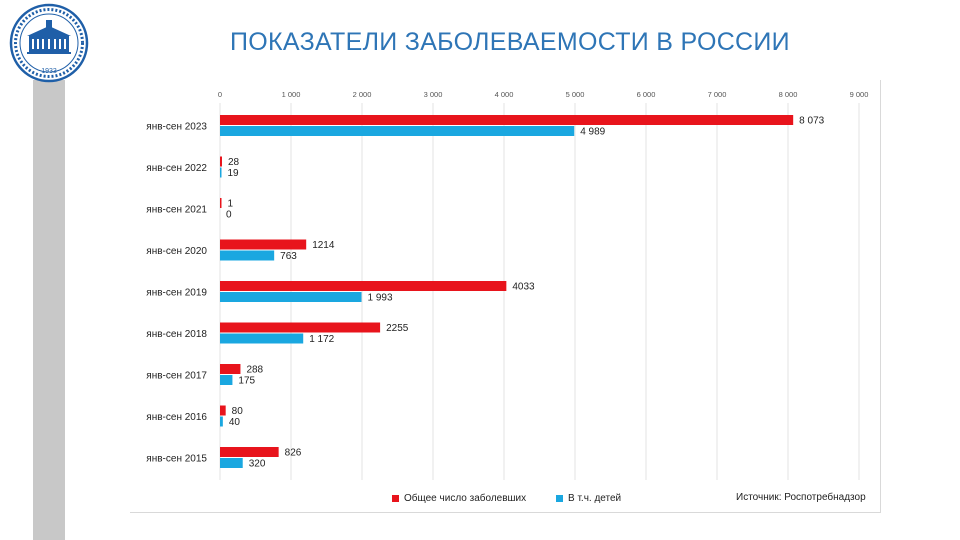  What do you see at coordinates (646, 94) in the screenshot?
I see `x-tick-label: 6 000` at bounding box center [646, 94].